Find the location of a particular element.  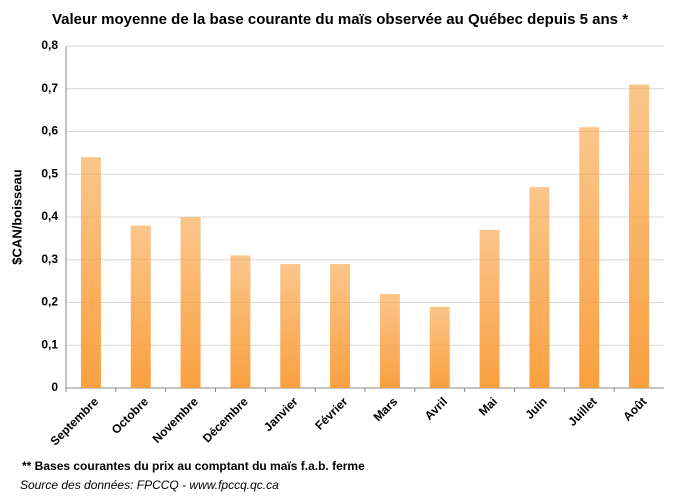

x-tick-label: Décembre is located at coordinates (225, 419).